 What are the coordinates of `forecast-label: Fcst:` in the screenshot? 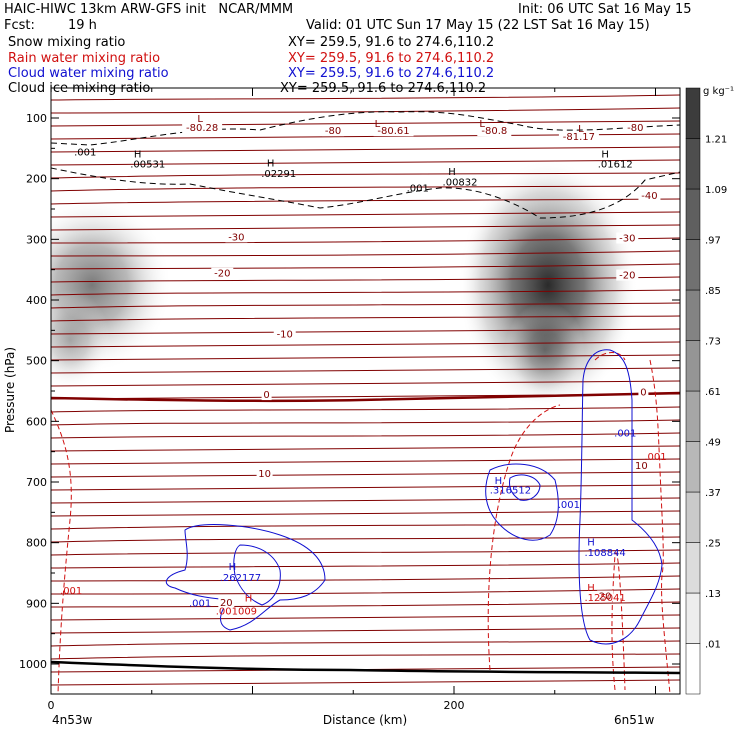 It's located at (19, 25).